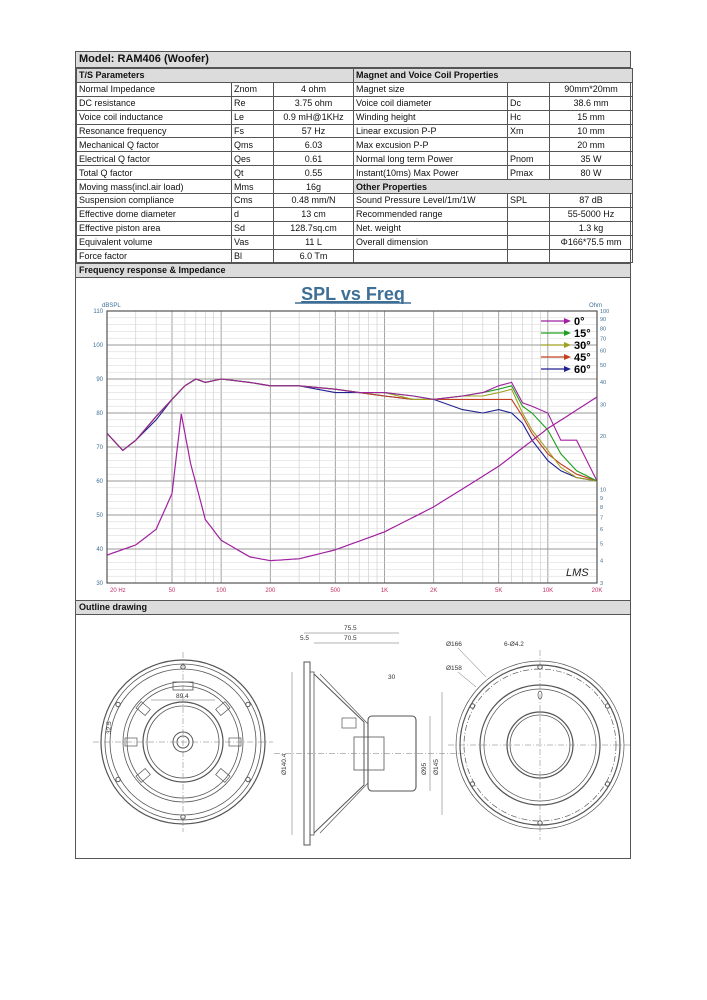 Image resolution: width=707 pixels, height=1000 pixels. What do you see at coordinates (601, 499) in the screenshot?
I see `y2-tick-label: 9` at bounding box center [601, 499].